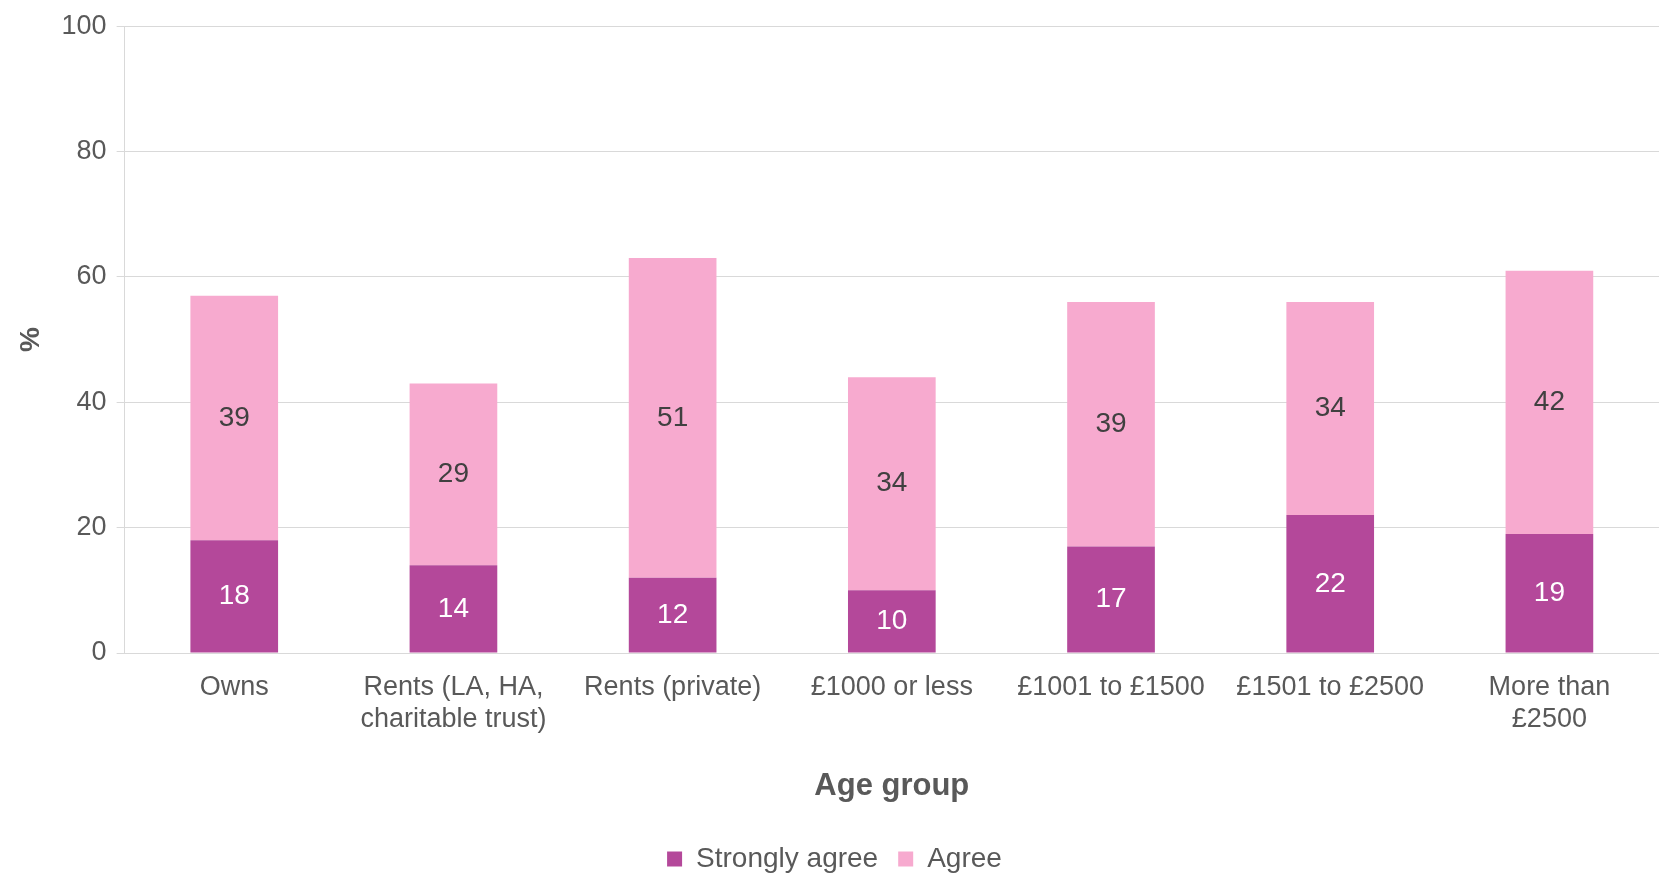 Image resolution: width=1659 pixels, height=893 pixels. I want to click on data-label: 17, so click(1111, 598).